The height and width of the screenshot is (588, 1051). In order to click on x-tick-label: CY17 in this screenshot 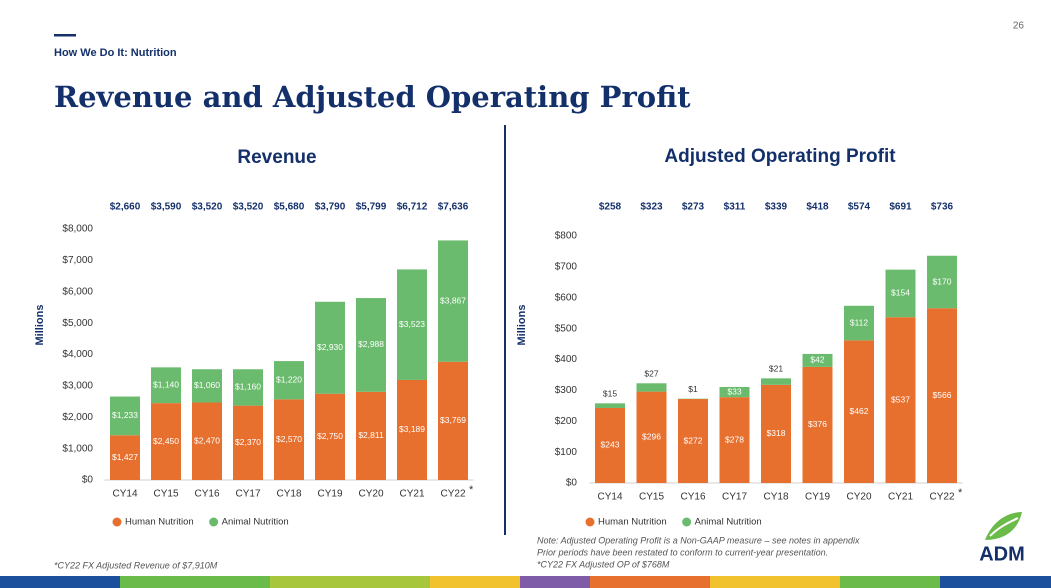, I will do `click(734, 497)`.